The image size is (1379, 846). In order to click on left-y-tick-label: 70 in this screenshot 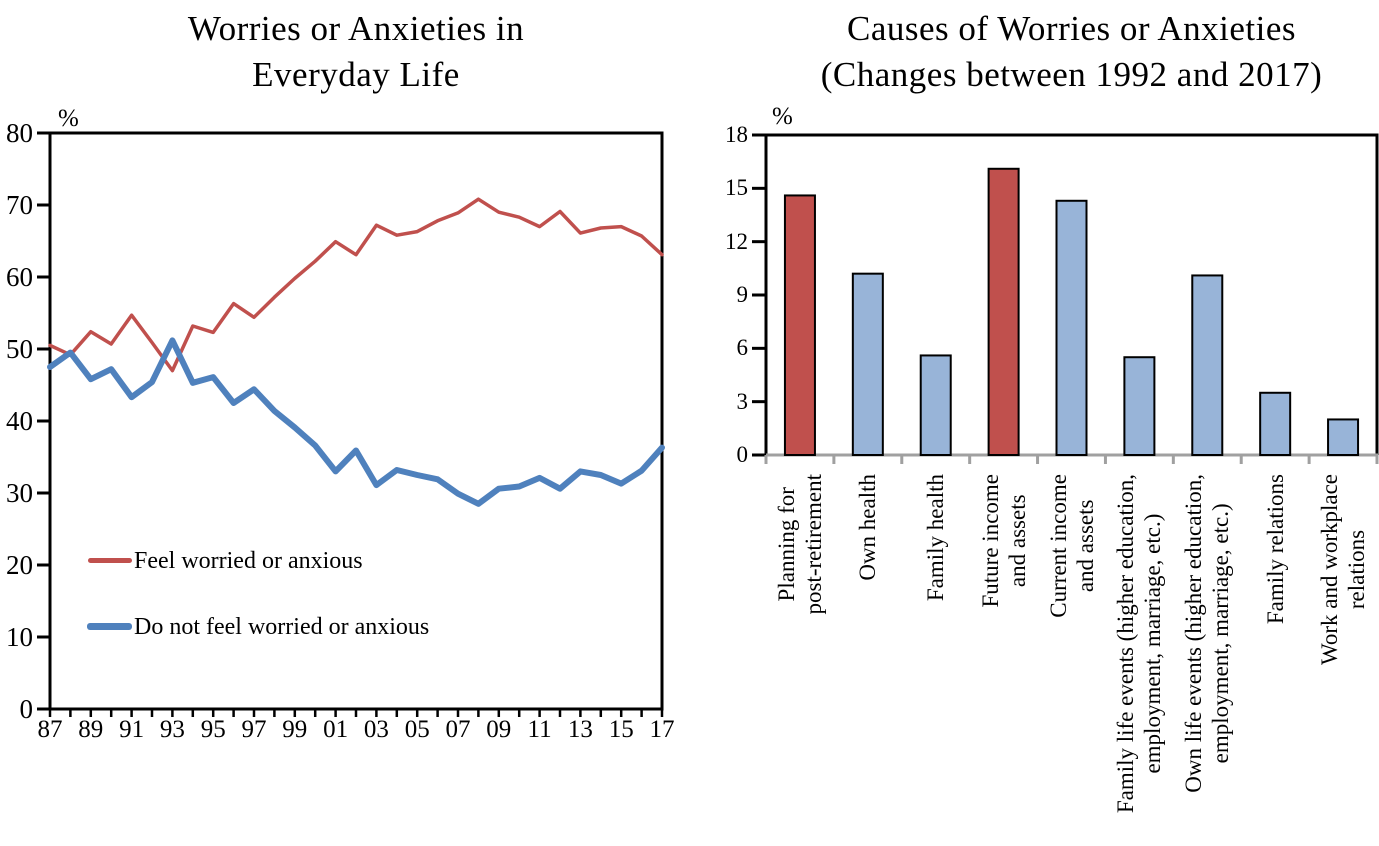, I will do `click(19, 205)`.